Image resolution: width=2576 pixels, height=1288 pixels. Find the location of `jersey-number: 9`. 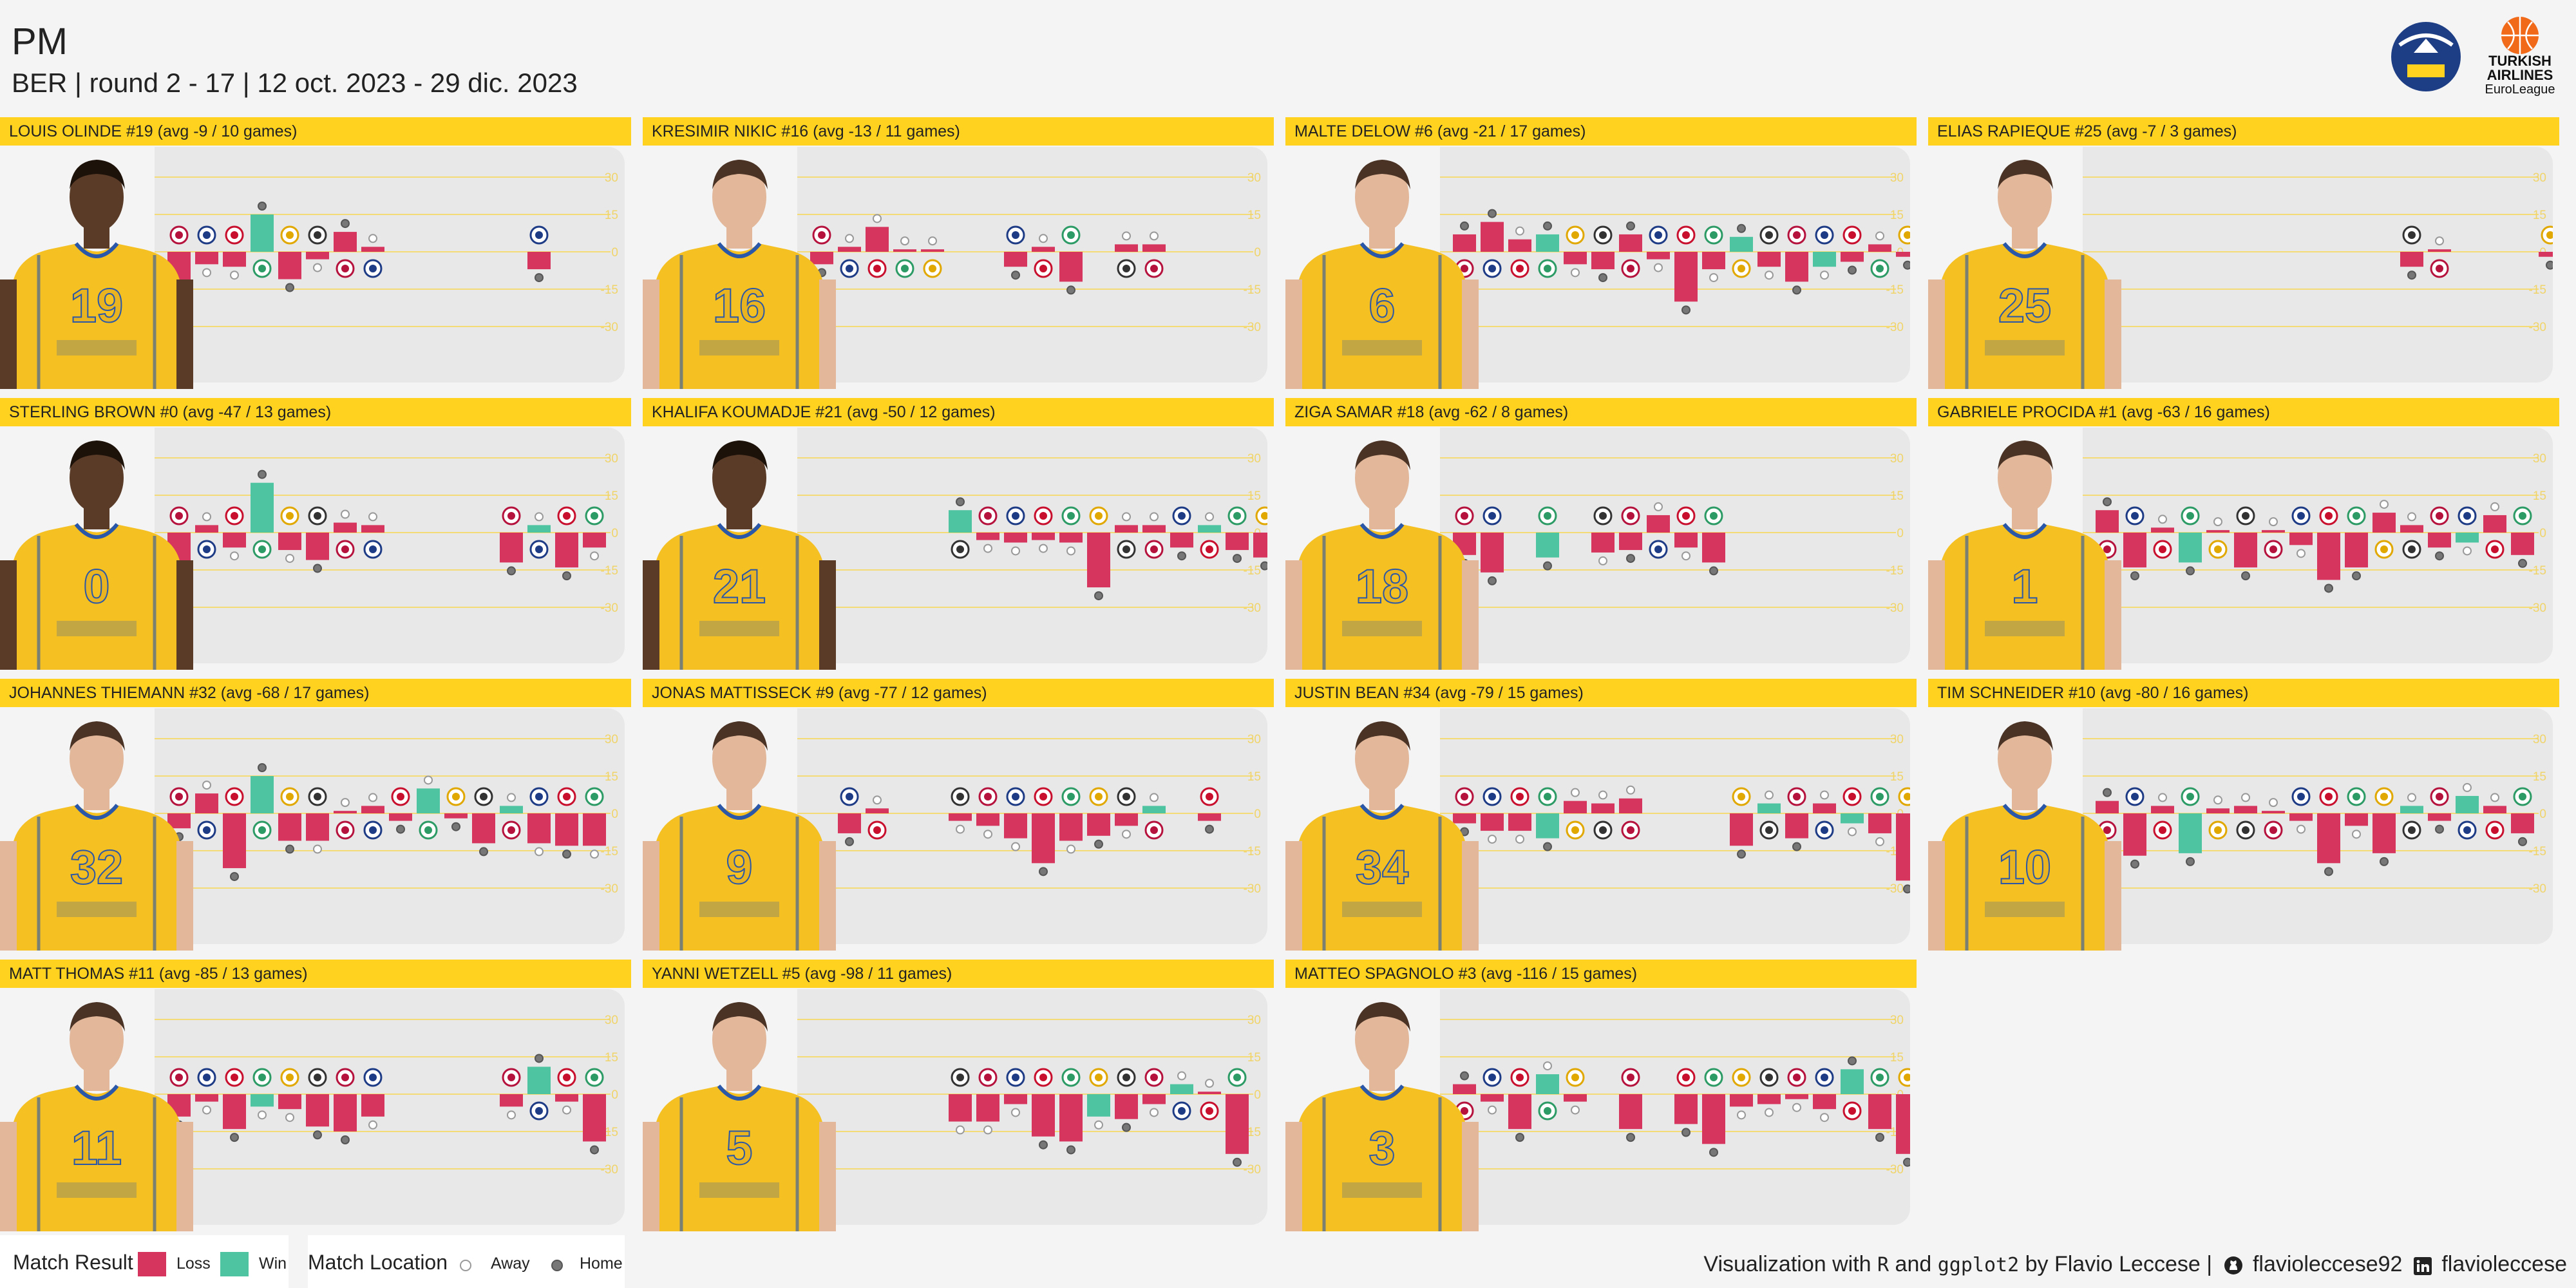

jersey-number: 9 is located at coordinates (739, 867).